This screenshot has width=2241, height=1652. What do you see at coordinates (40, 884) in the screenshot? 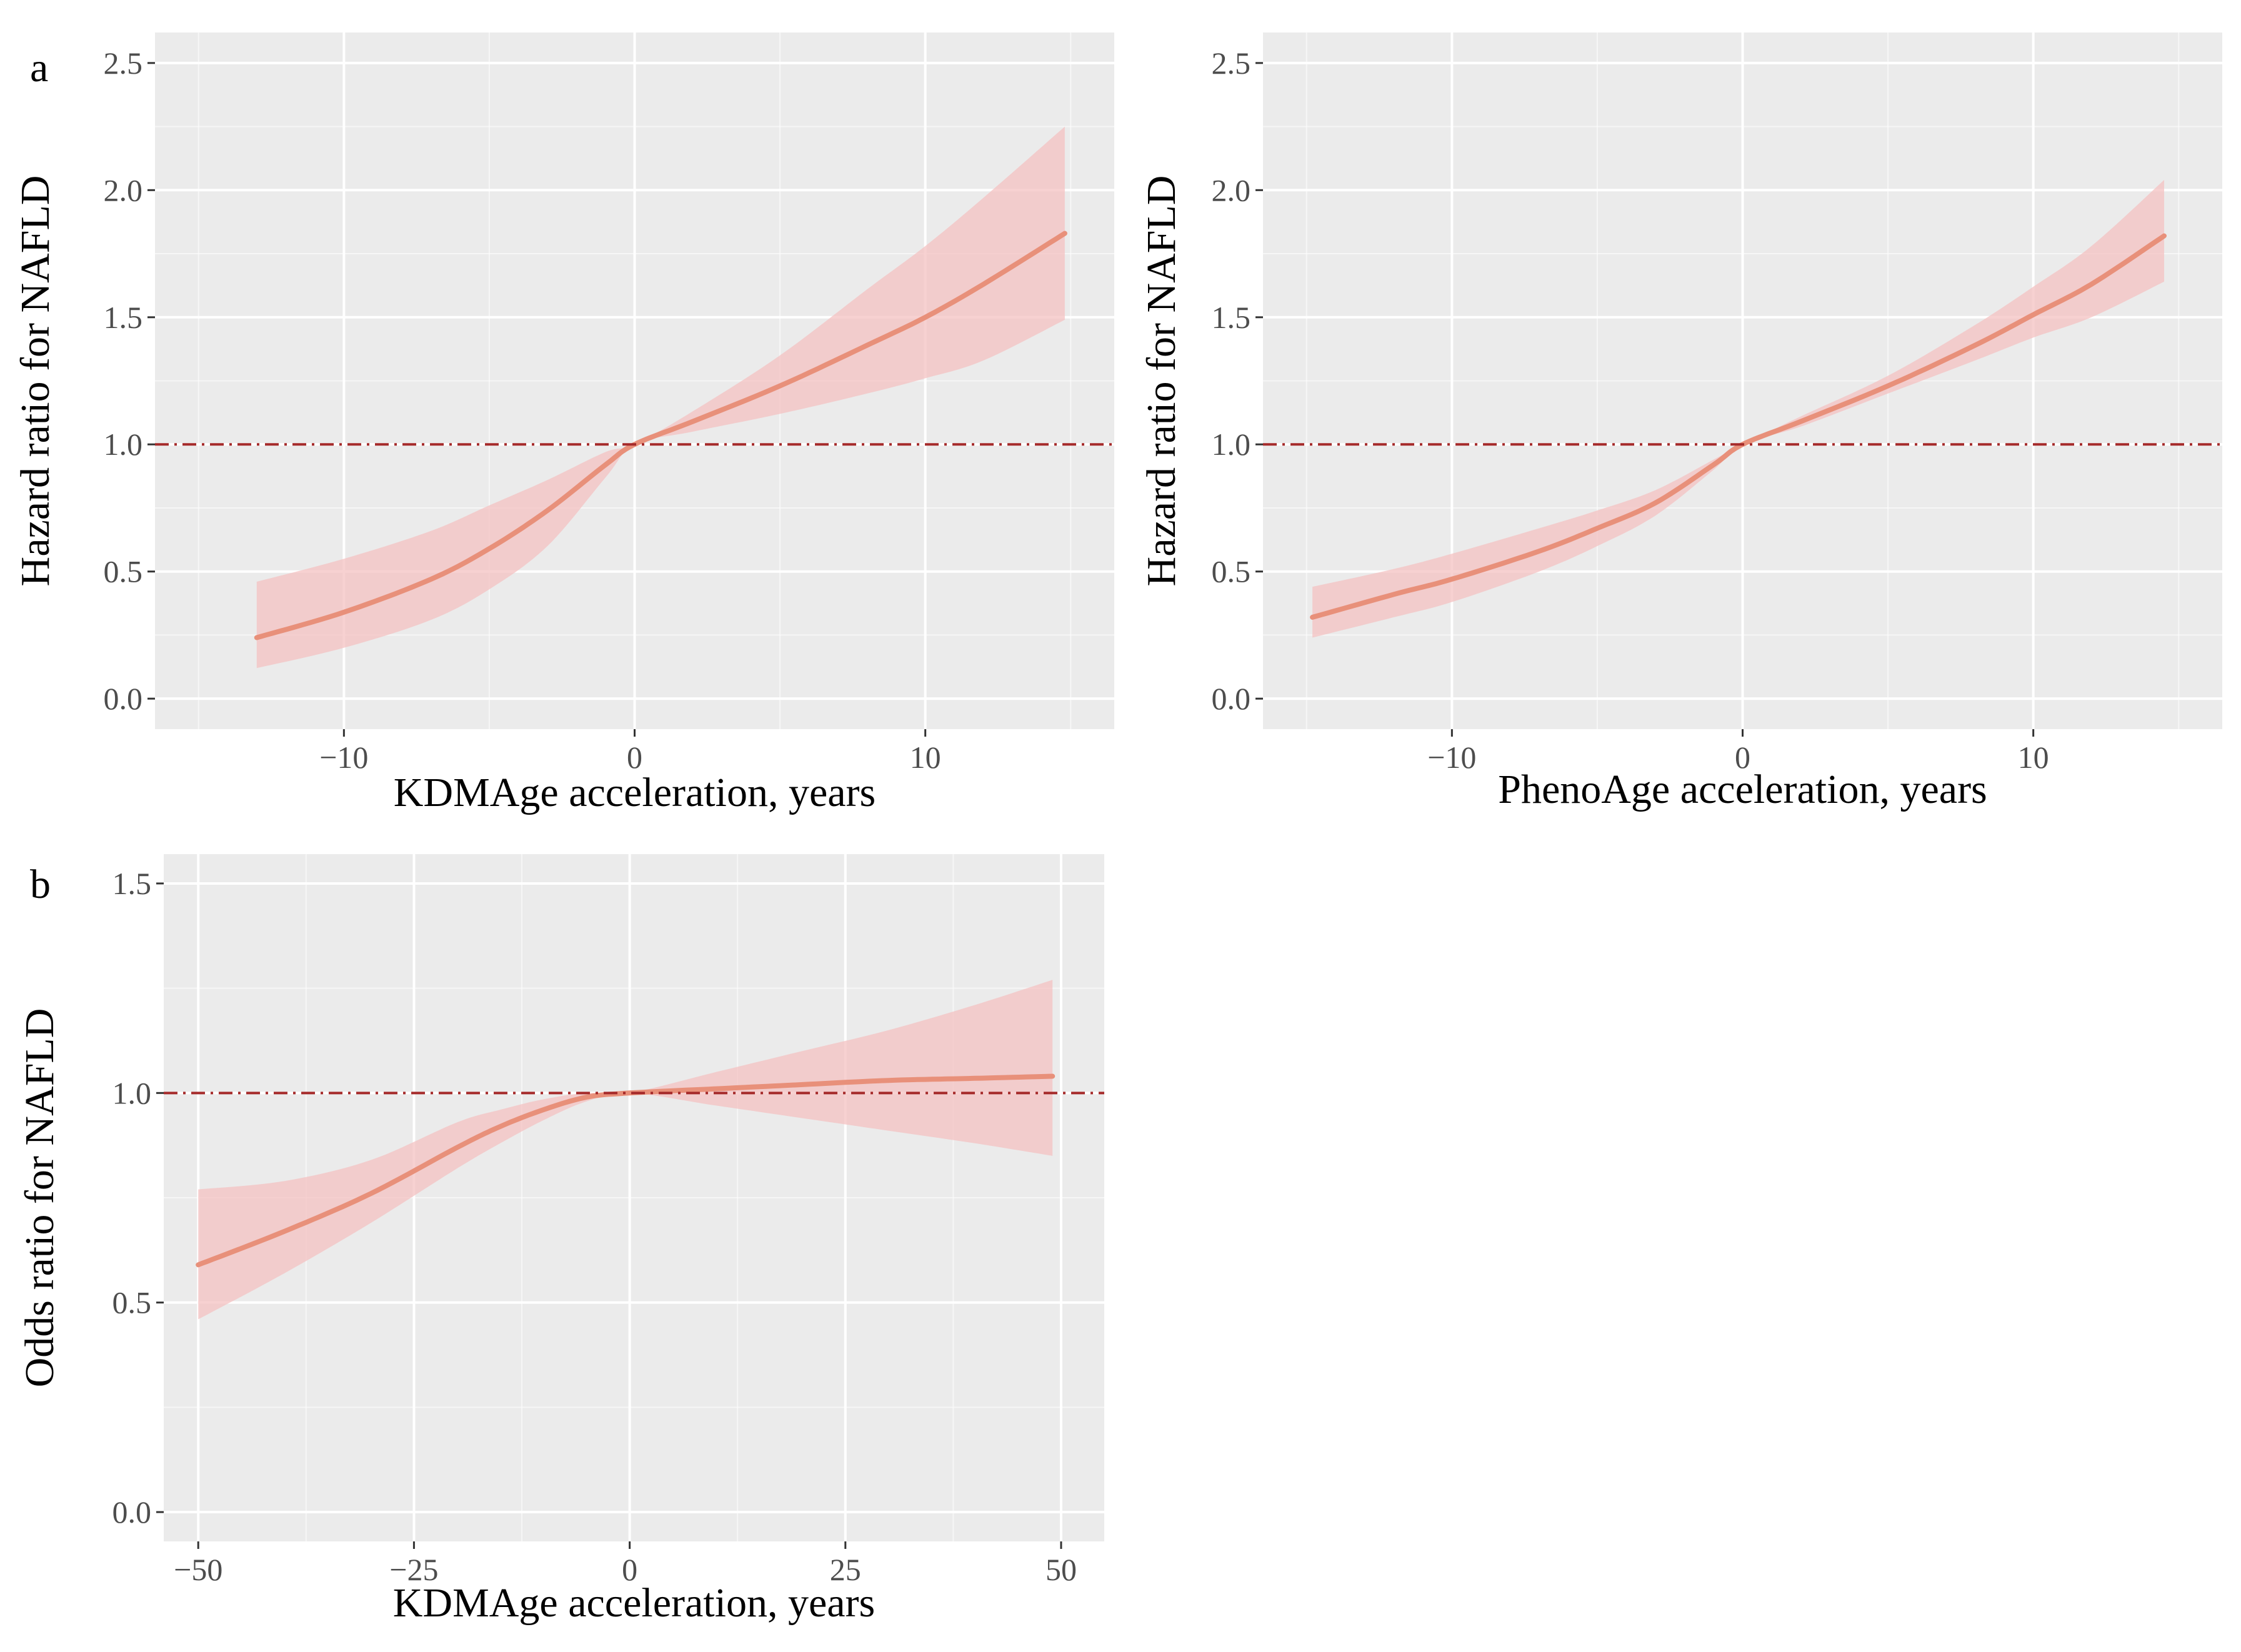
I see `panel-letter: b` at bounding box center [40, 884].